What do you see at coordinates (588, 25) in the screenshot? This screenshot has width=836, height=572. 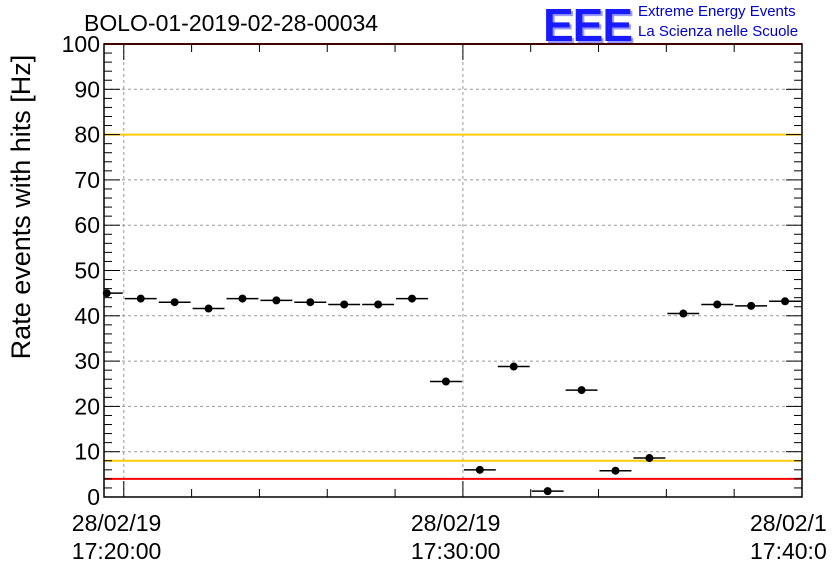 I see `eee-logo-mark: EEE` at bounding box center [588, 25].